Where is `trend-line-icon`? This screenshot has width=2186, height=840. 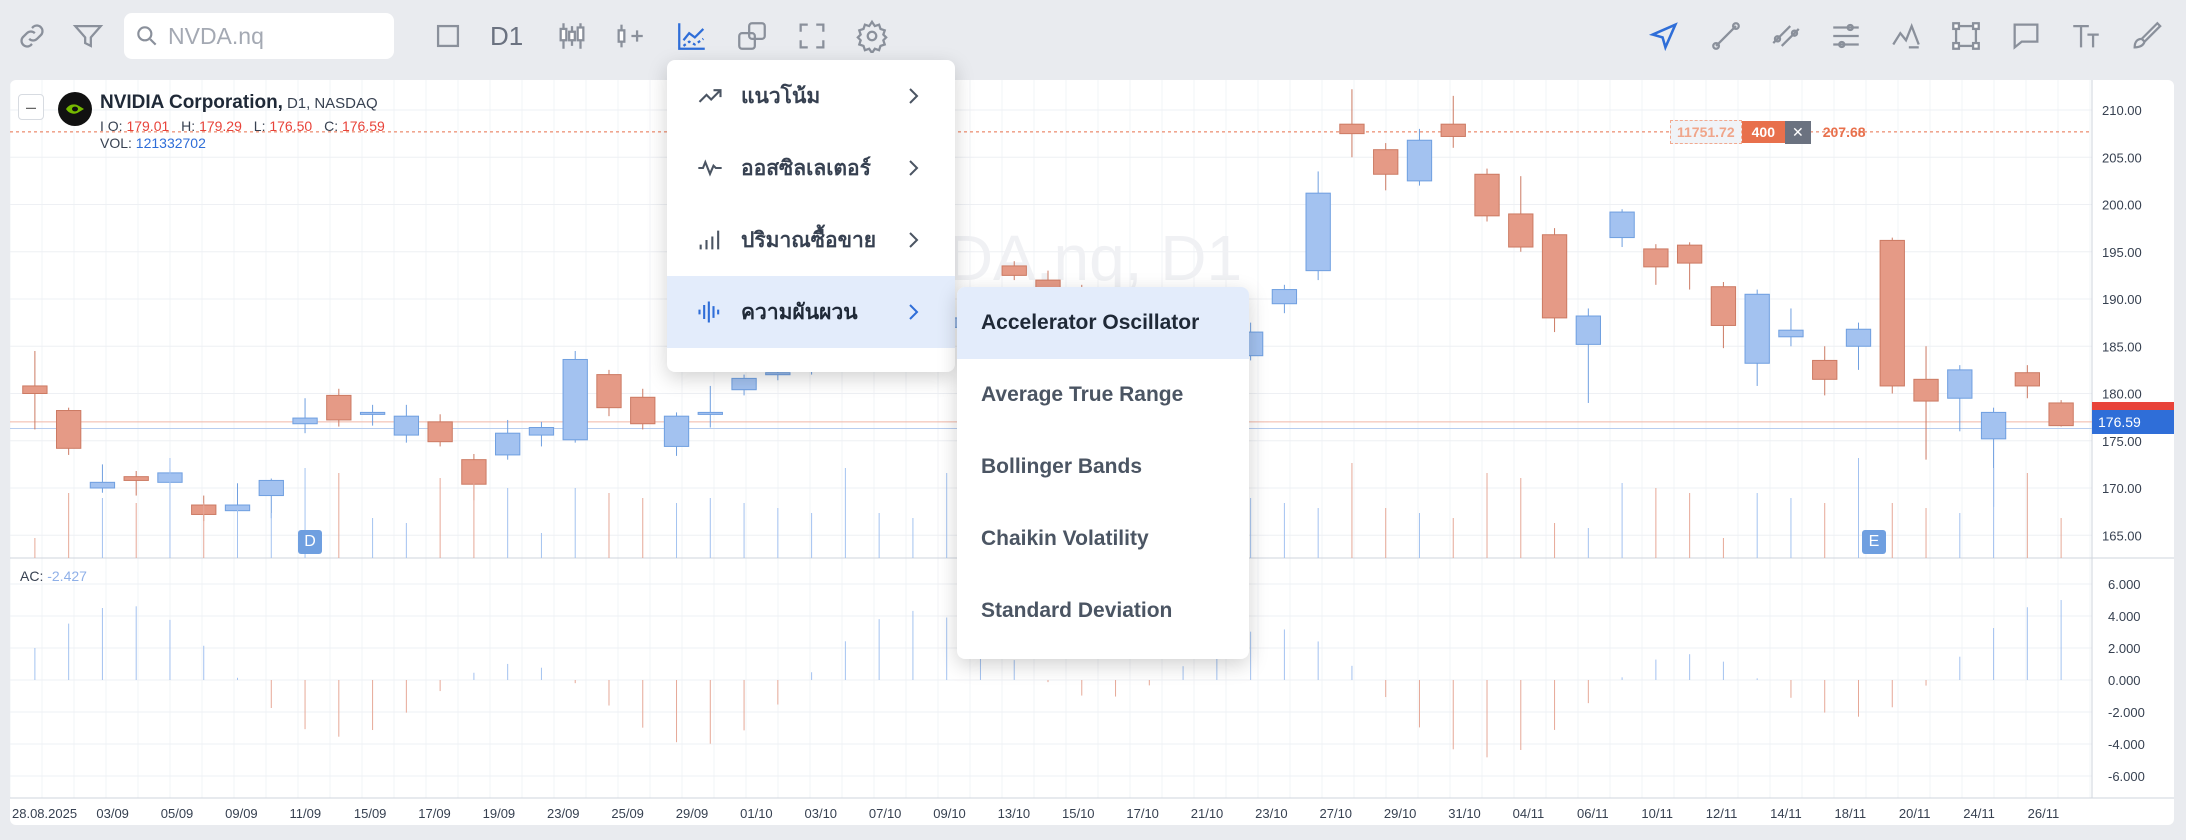
trend-line-icon is located at coordinates (1726, 36).